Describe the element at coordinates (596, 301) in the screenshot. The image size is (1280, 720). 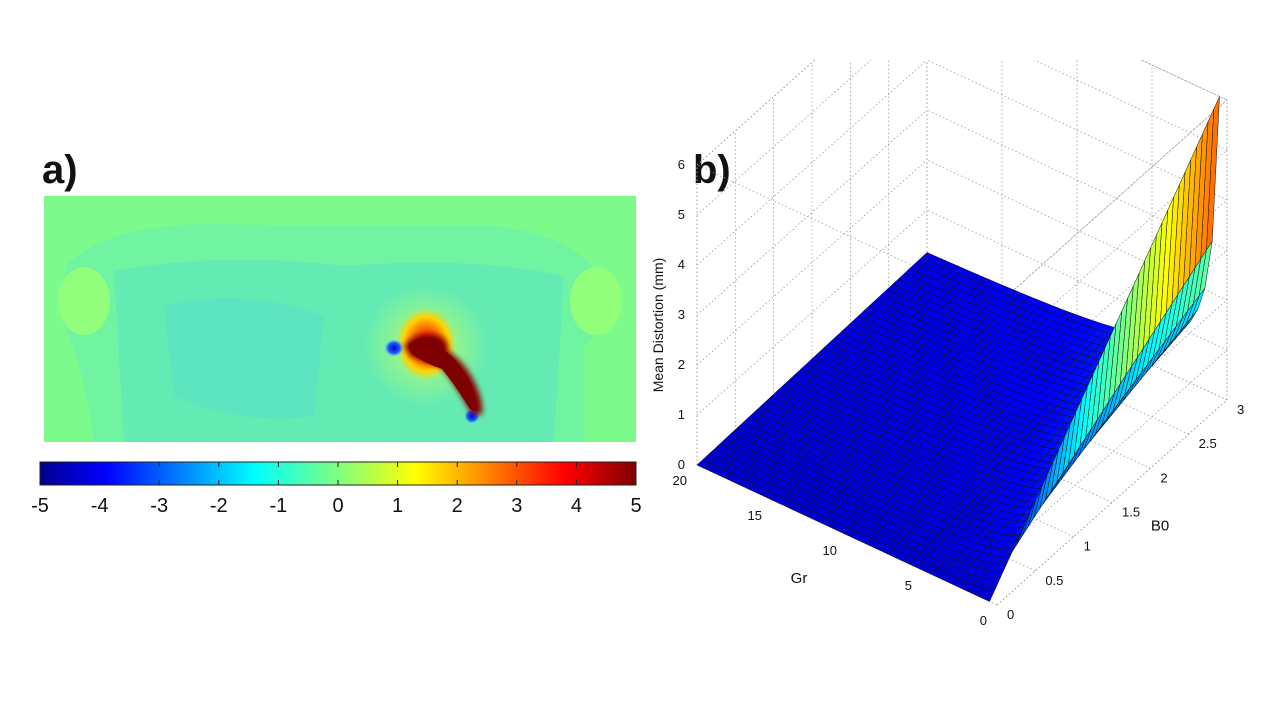
I see `ear-right` at that location.